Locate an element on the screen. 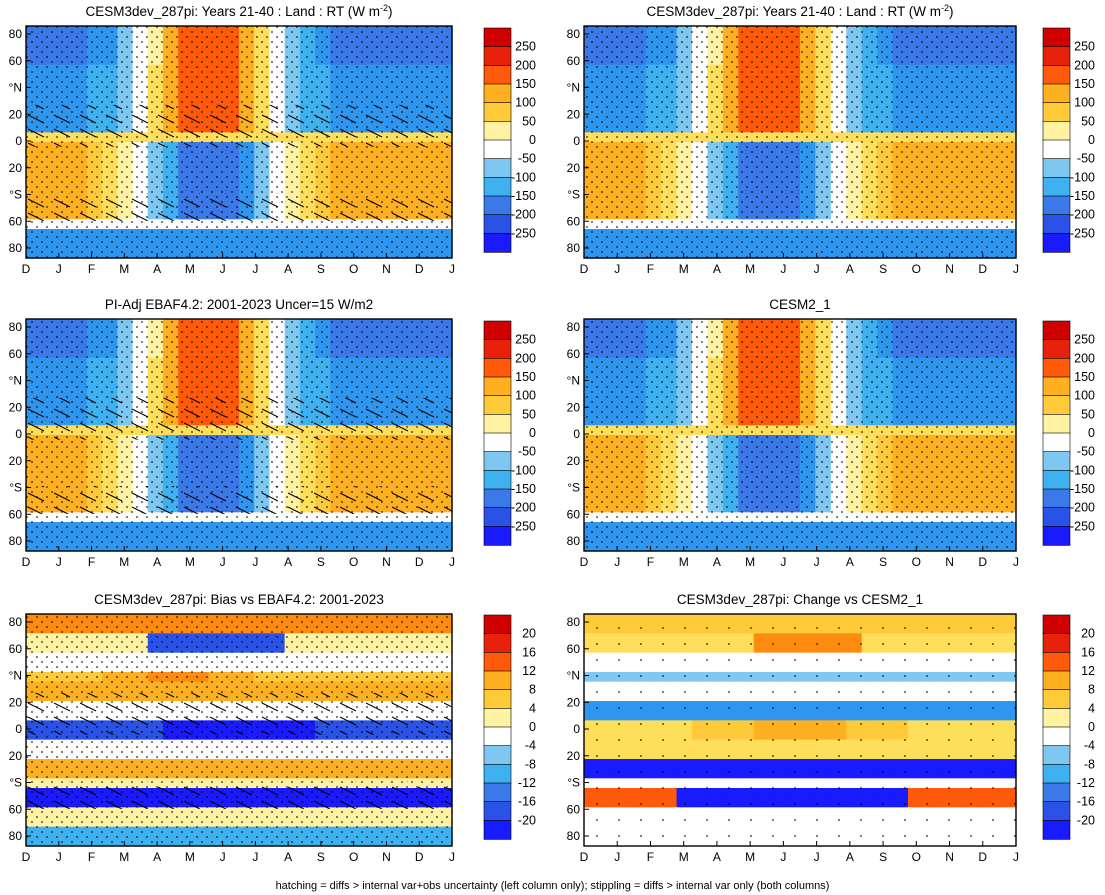  colorbar-label: -200 is located at coordinates (1082, 215).